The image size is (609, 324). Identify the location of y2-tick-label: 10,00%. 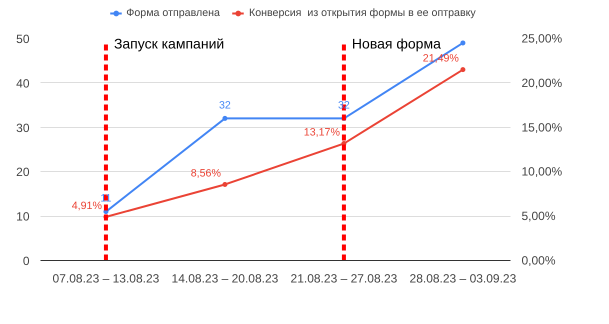
(542, 171).